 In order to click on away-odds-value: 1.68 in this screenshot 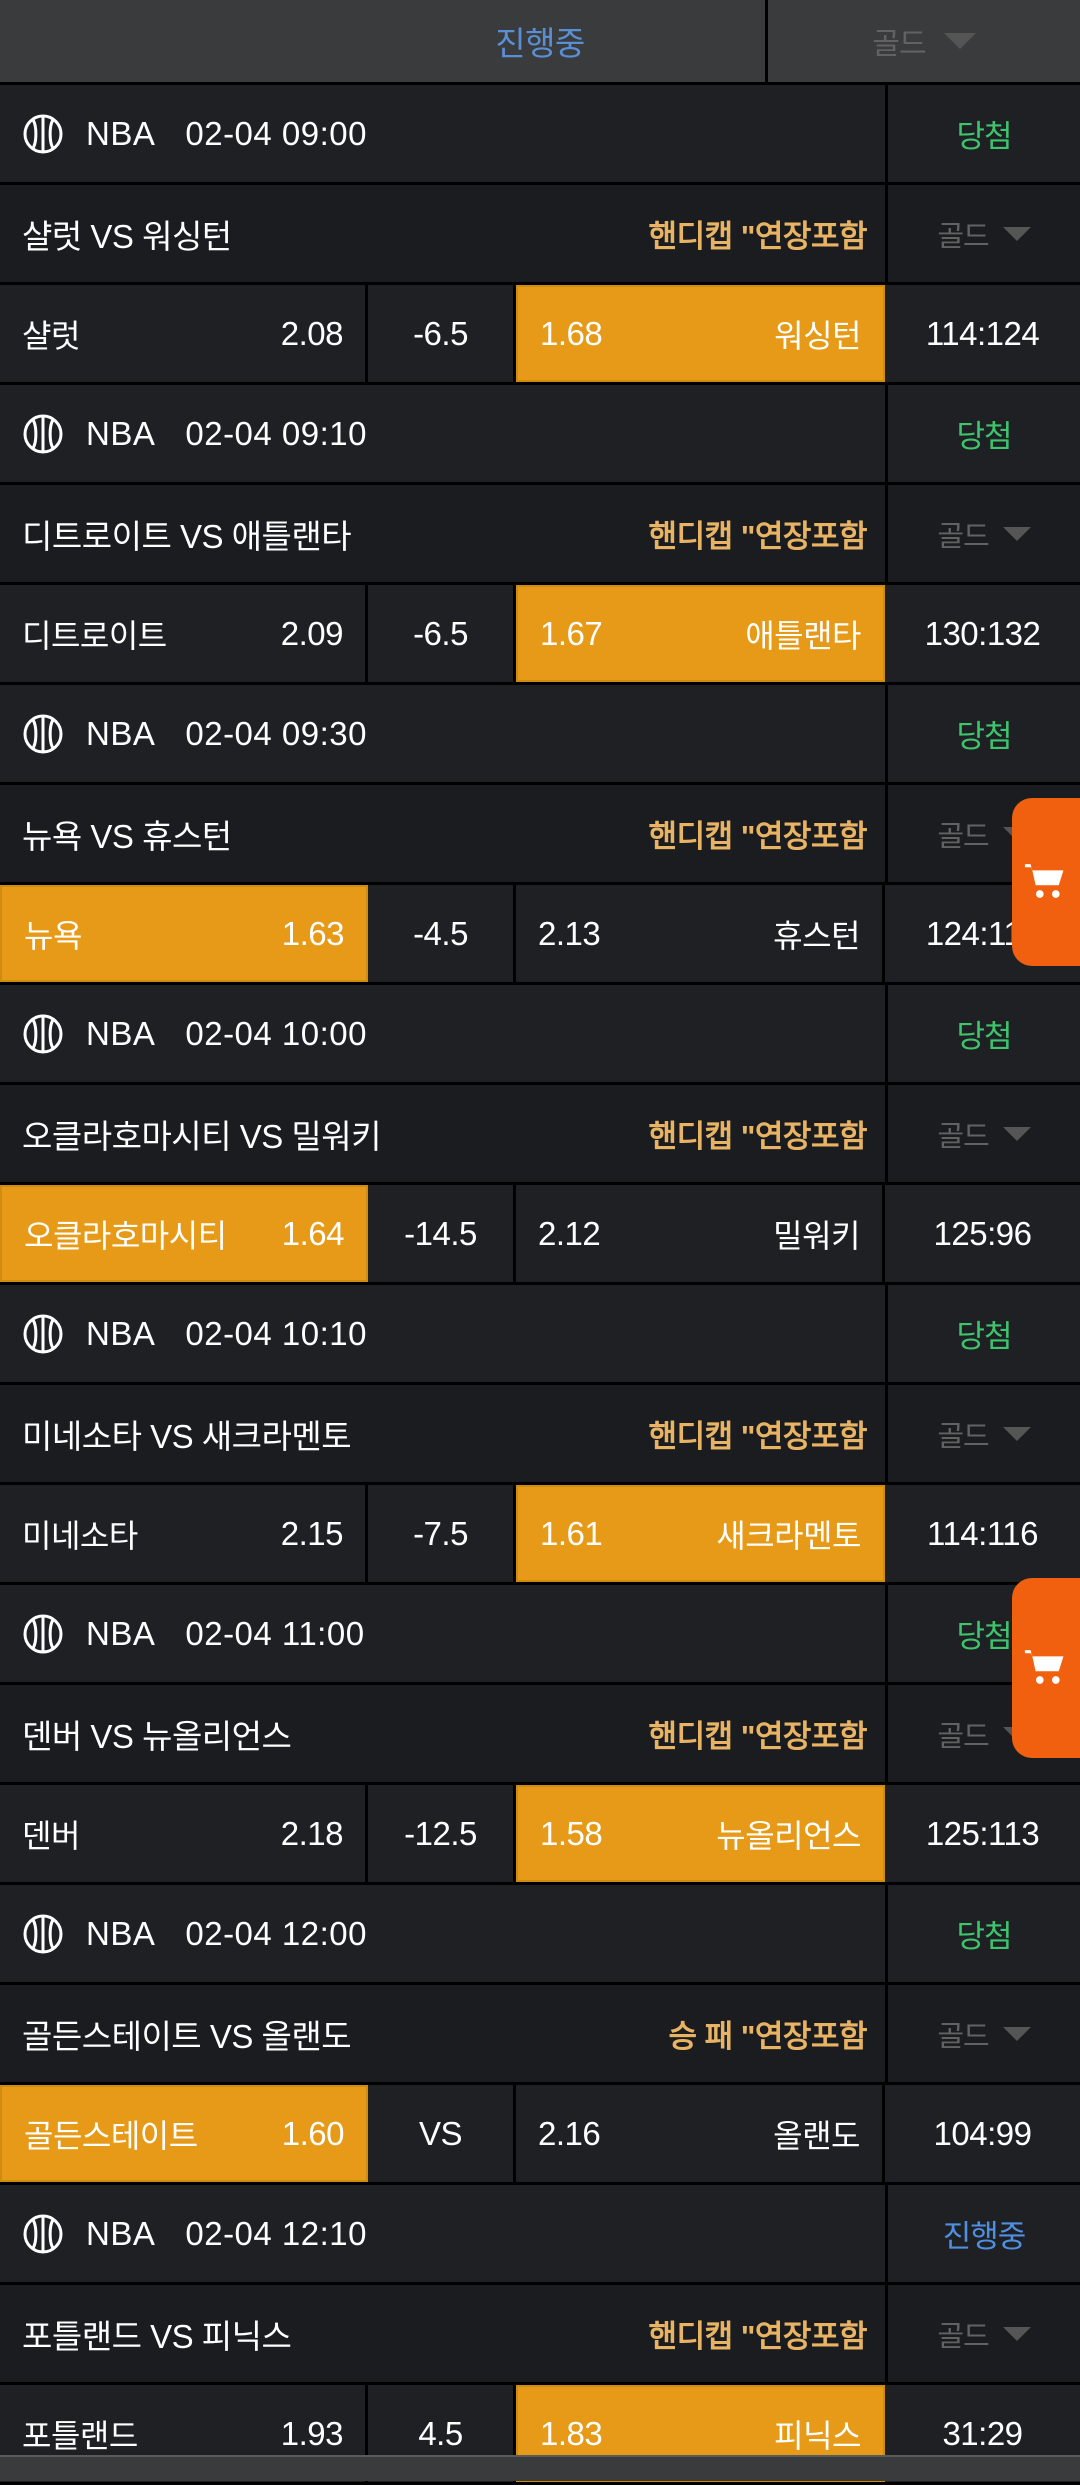, I will do `click(571, 333)`.